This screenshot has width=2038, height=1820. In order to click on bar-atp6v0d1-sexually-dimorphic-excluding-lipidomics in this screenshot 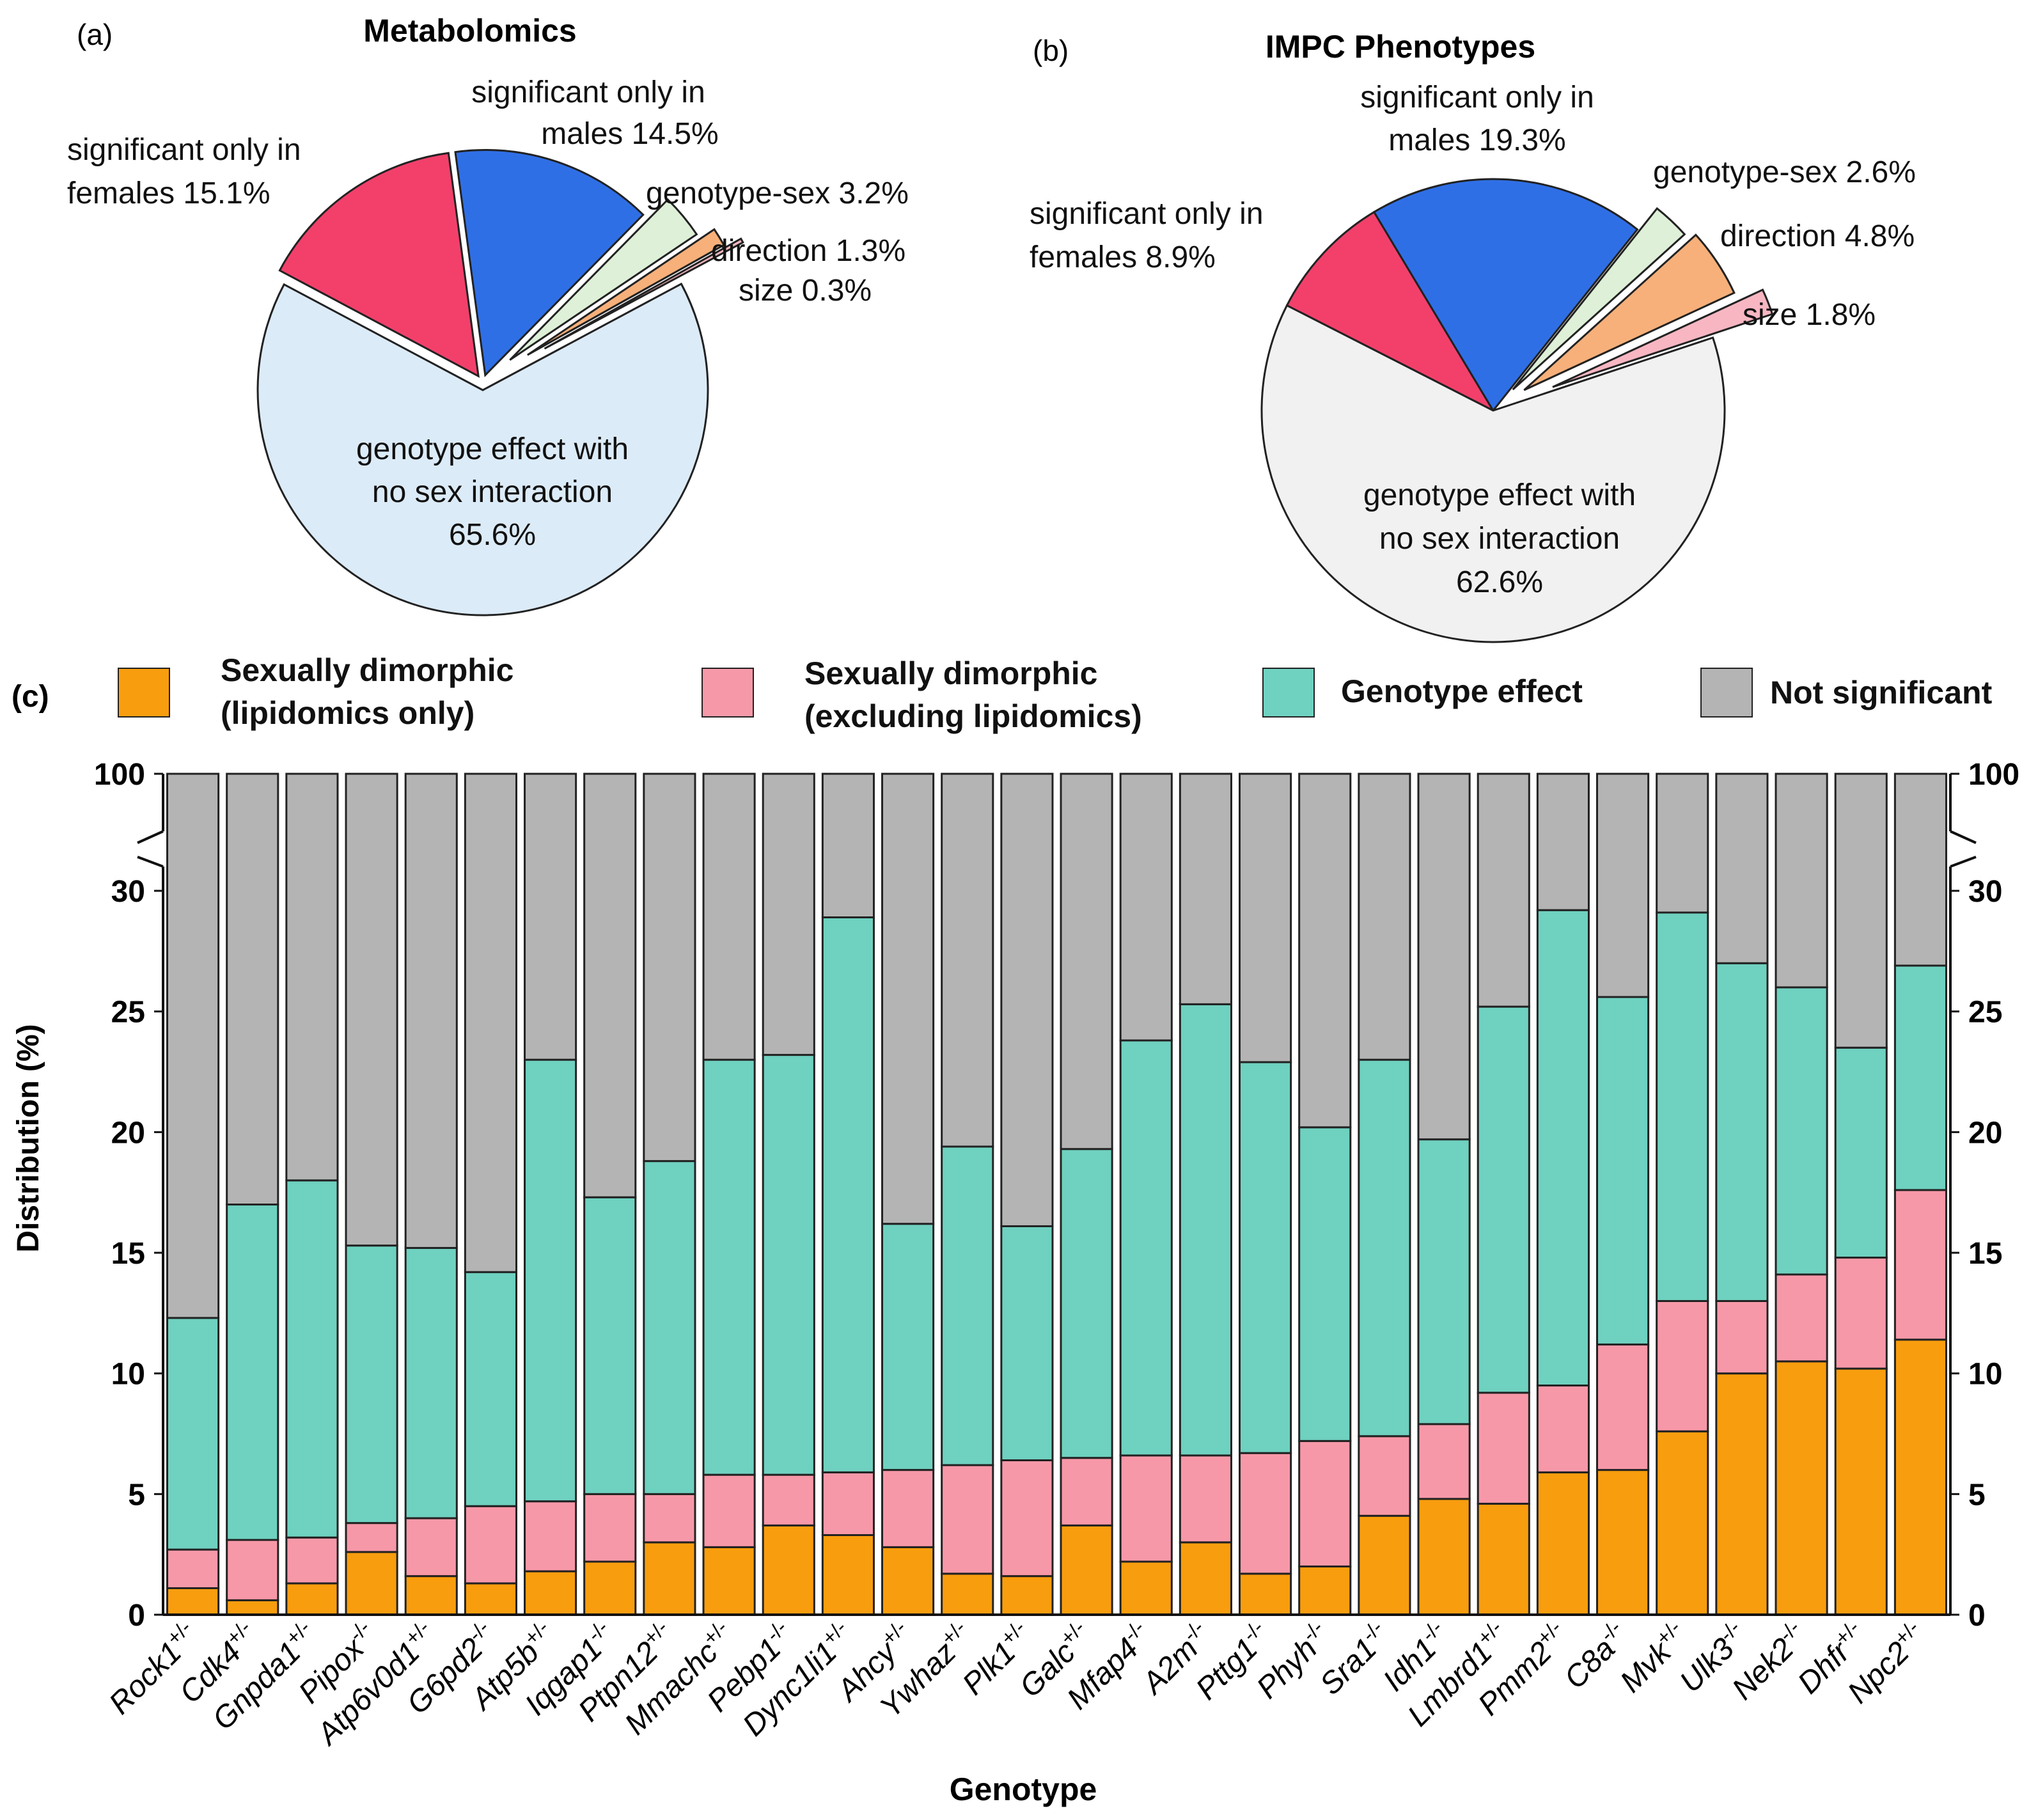, I will do `click(431, 1547)`.